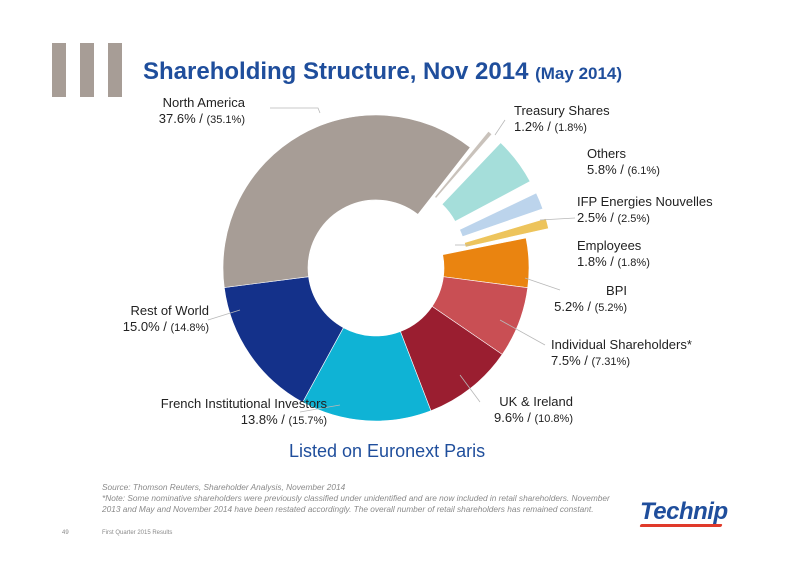 The width and height of the screenshot is (800, 565). What do you see at coordinates (645, 201) in the screenshot?
I see `slice-label-name: IFP Energies Nouvelles` at bounding box center [645, 201].